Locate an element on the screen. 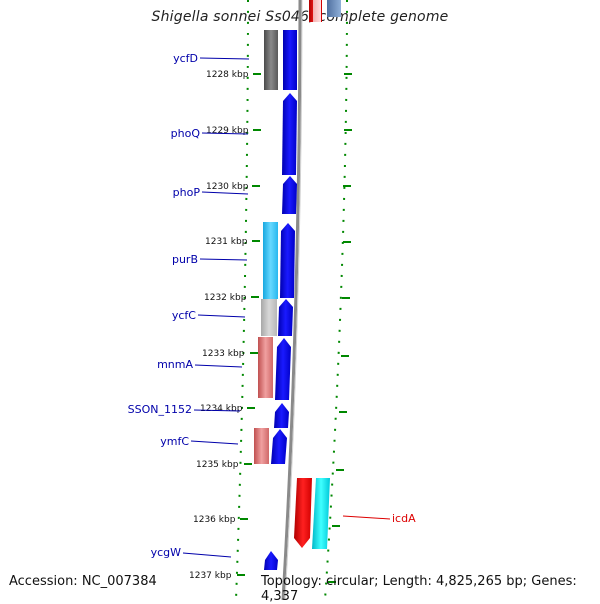 Image resolution: width=600 pixels, height=604 pixels. kbp-tick-label: 1228 kbp is located at coordinates (227, 75).